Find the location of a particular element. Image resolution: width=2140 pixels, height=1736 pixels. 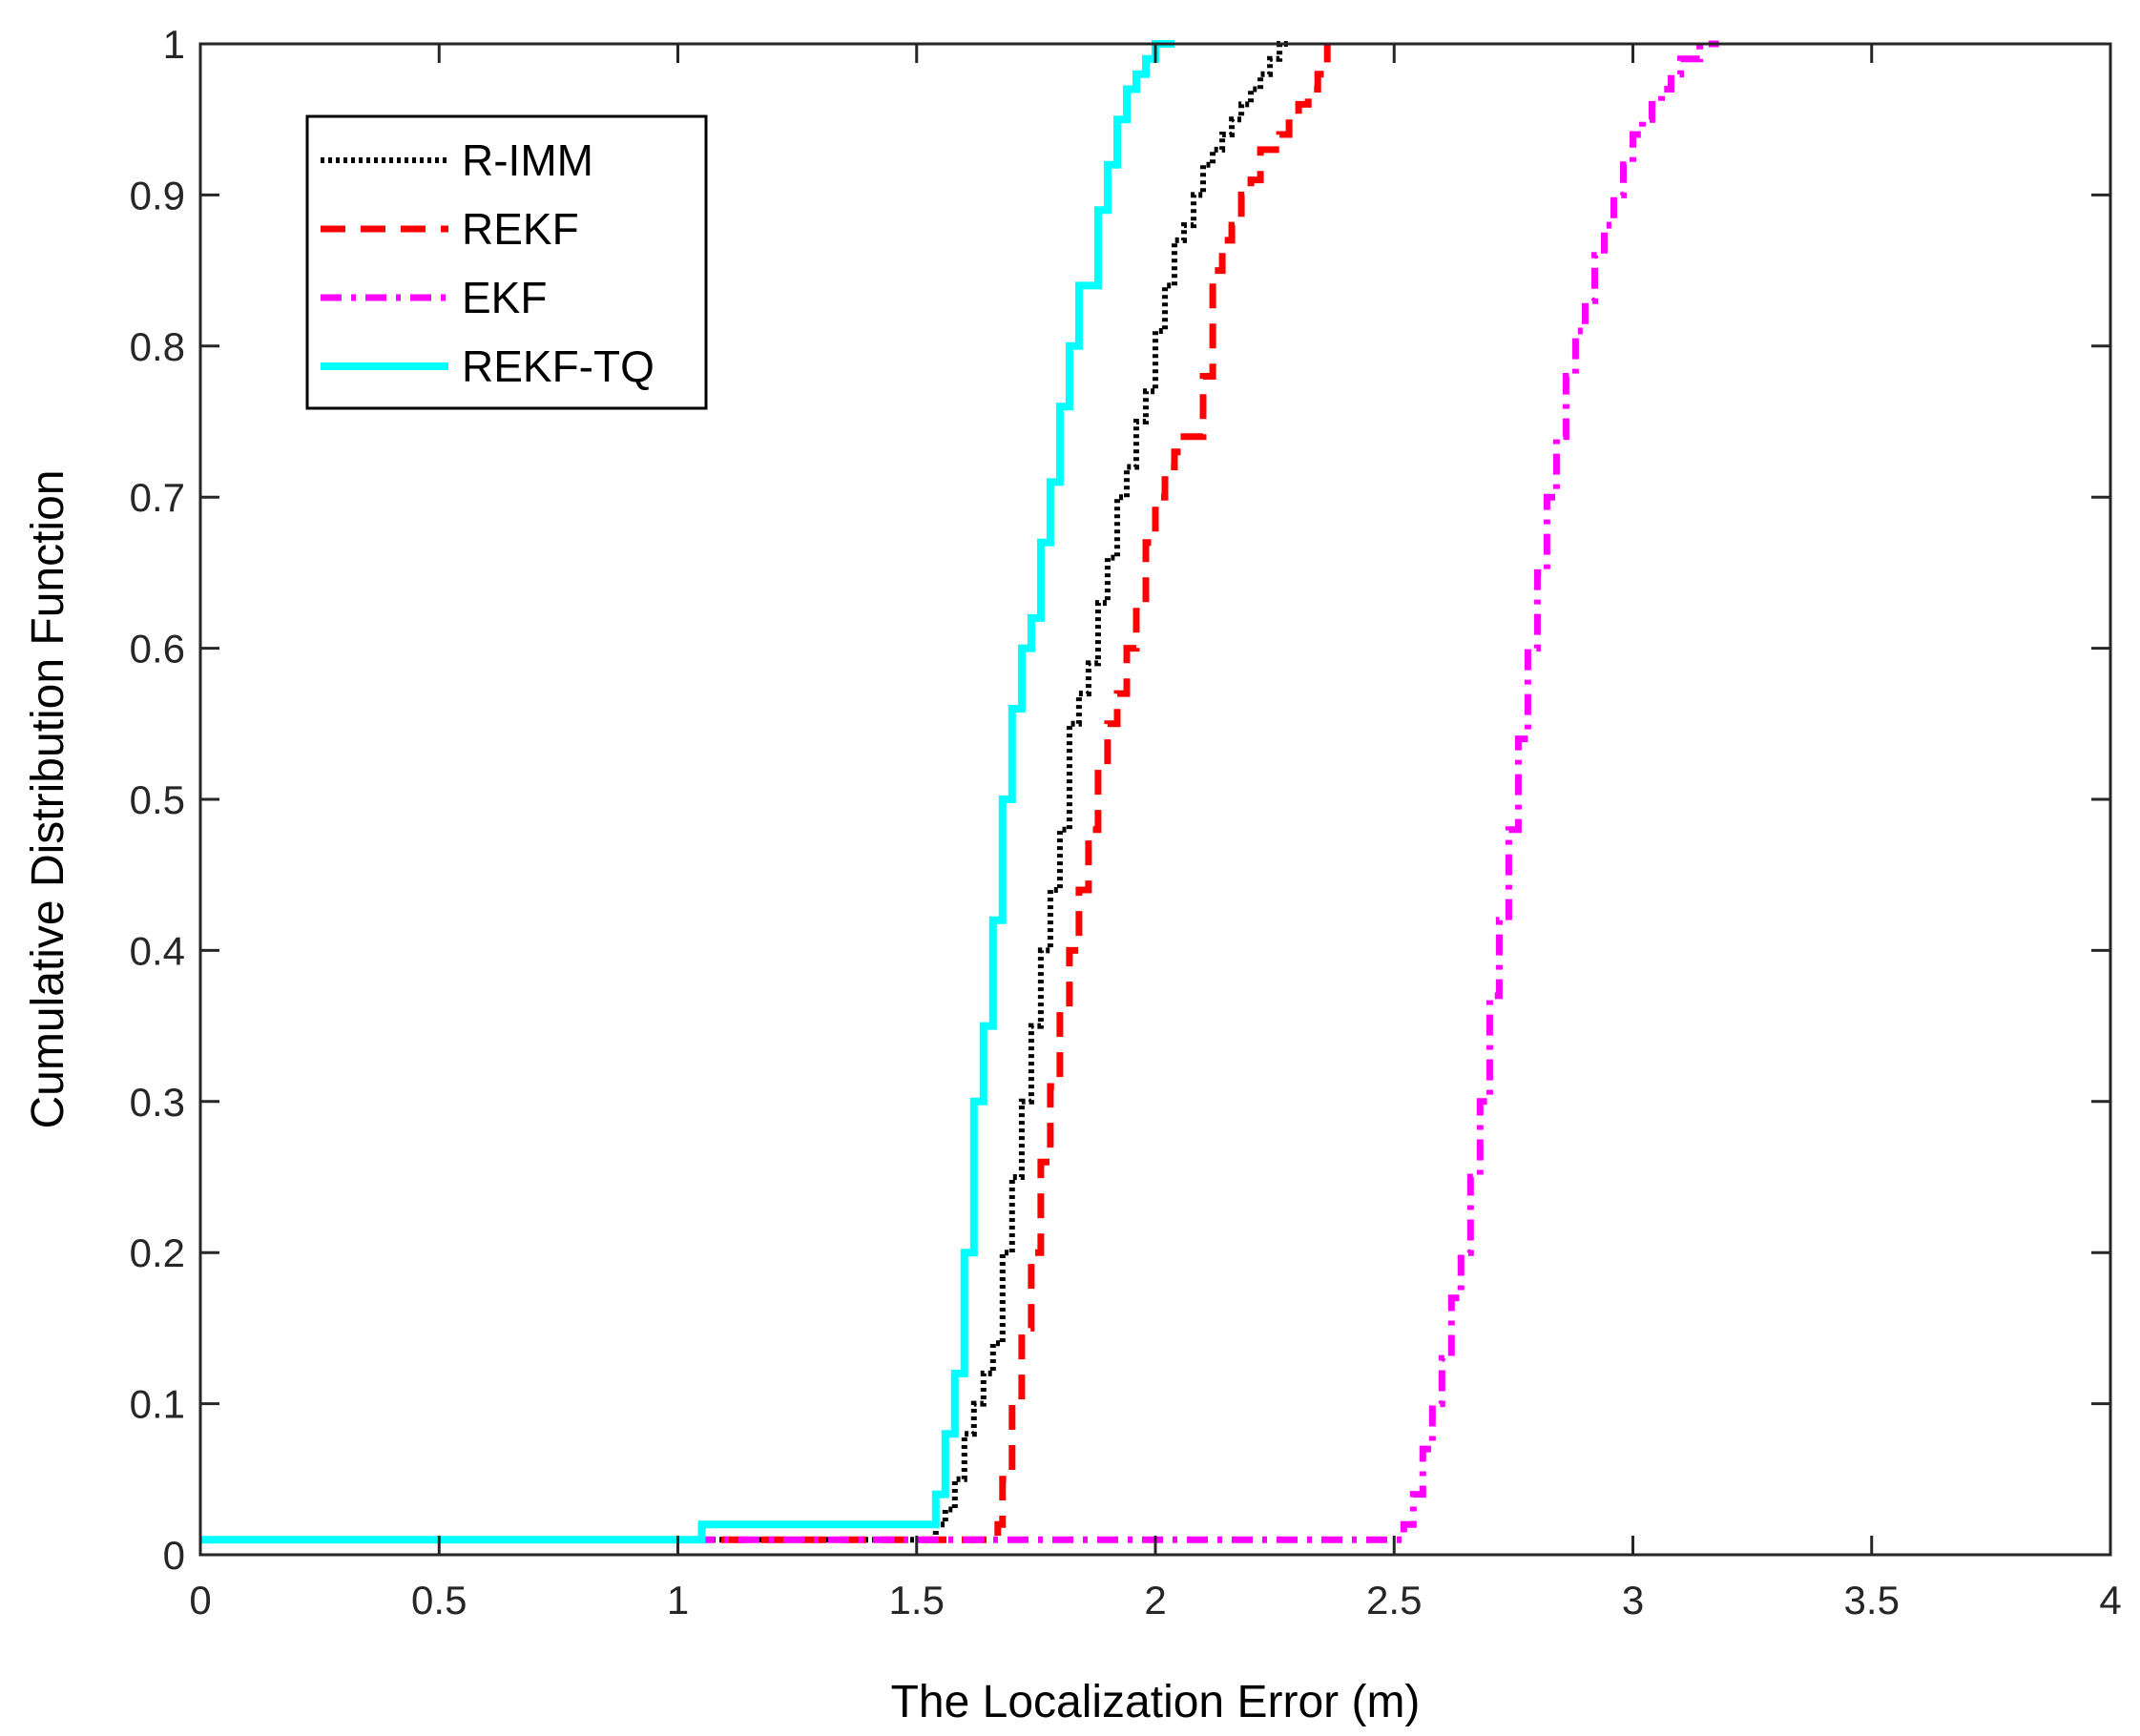

y-tick-label: 0 is located at coordinates (174, 1555).